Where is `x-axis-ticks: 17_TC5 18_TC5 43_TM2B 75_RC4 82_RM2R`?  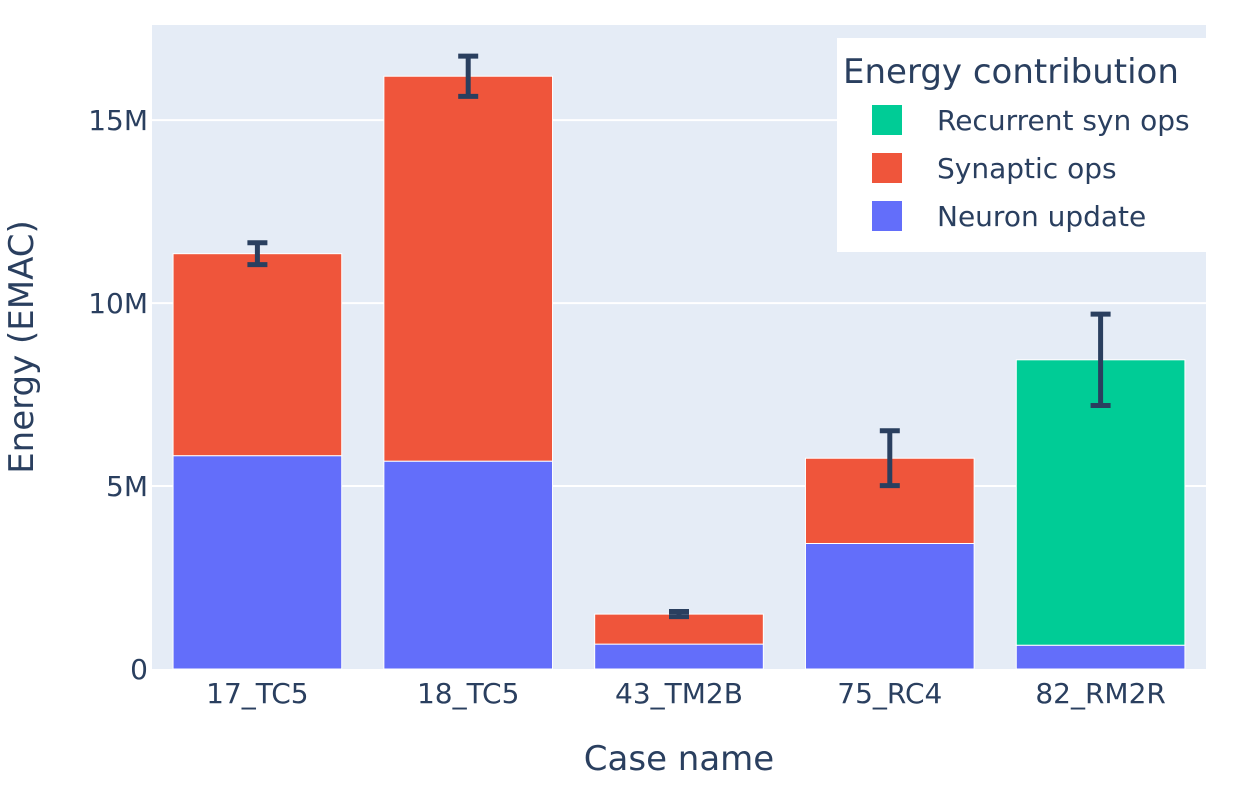 x-axis-ticks: 17_TC5 18_TC5 43_TM2B 75_RC4 82_RM2R is located at coordinates (686, 693).